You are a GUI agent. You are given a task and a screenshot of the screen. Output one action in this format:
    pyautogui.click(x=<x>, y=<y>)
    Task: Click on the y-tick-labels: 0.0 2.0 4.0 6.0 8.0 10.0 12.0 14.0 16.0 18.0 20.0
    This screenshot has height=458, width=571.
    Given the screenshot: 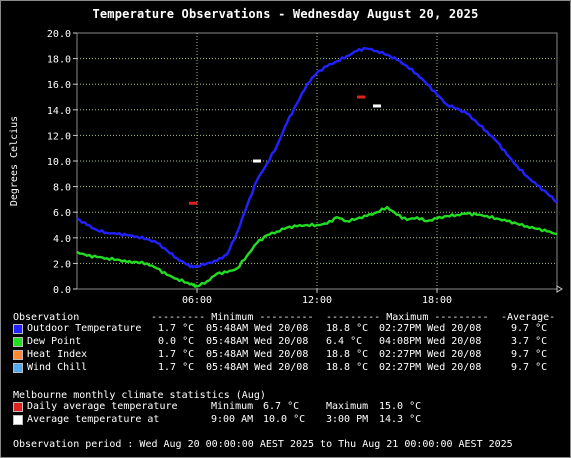 What is the action you would take?
    pyautogui.click(x=59, y=162)
    